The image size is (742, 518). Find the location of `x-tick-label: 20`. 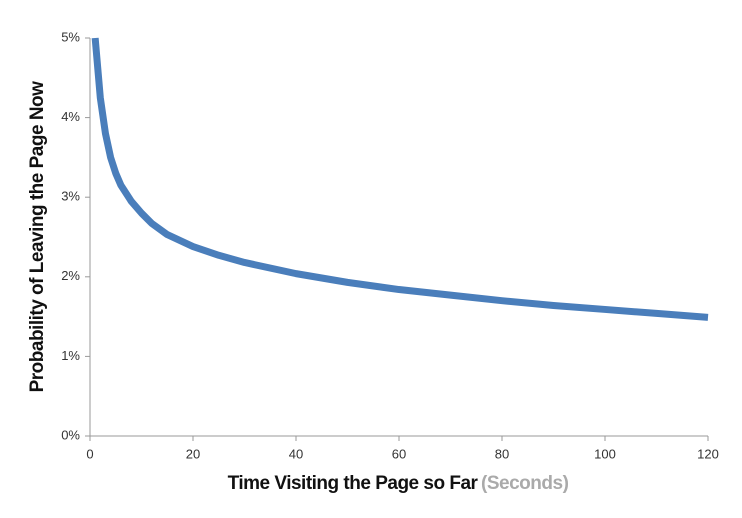

x-tick-label: 20 is located at coordinates (193, 453).